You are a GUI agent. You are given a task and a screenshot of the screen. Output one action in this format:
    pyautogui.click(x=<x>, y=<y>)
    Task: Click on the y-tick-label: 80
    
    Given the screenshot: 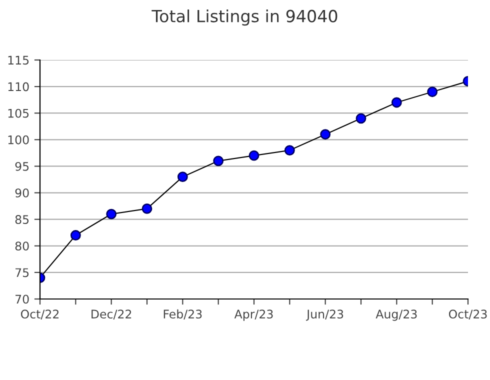 What is the action you would take?
    pyautogui.click(x=22, y=246)
    